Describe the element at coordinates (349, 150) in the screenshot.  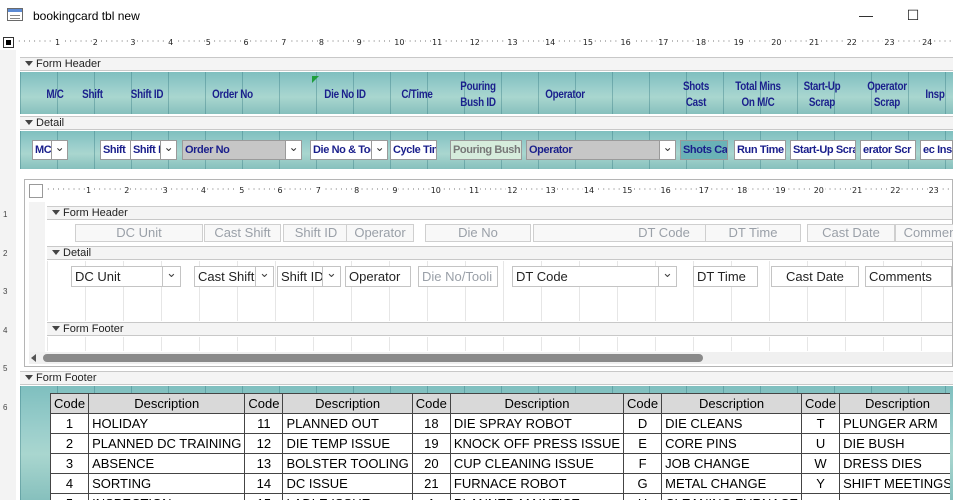
I see `die-no-combobox: Die No & Tool II` at that location.